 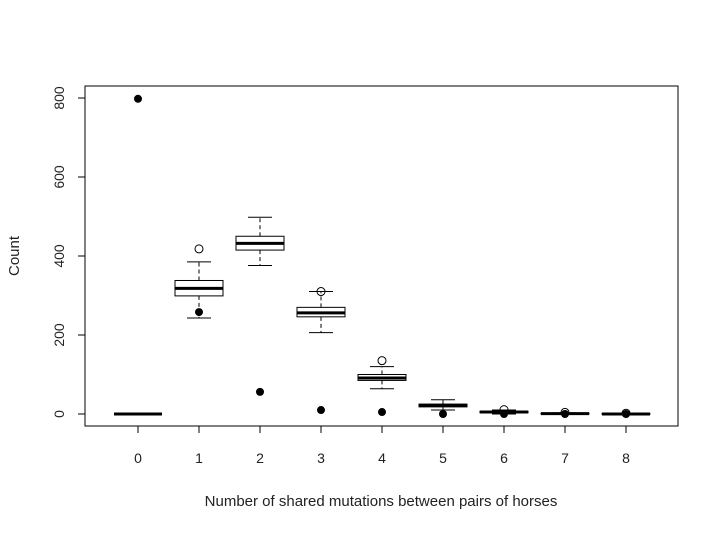 I want to click on y-tick-label: 0, so click(x=59, y=414).